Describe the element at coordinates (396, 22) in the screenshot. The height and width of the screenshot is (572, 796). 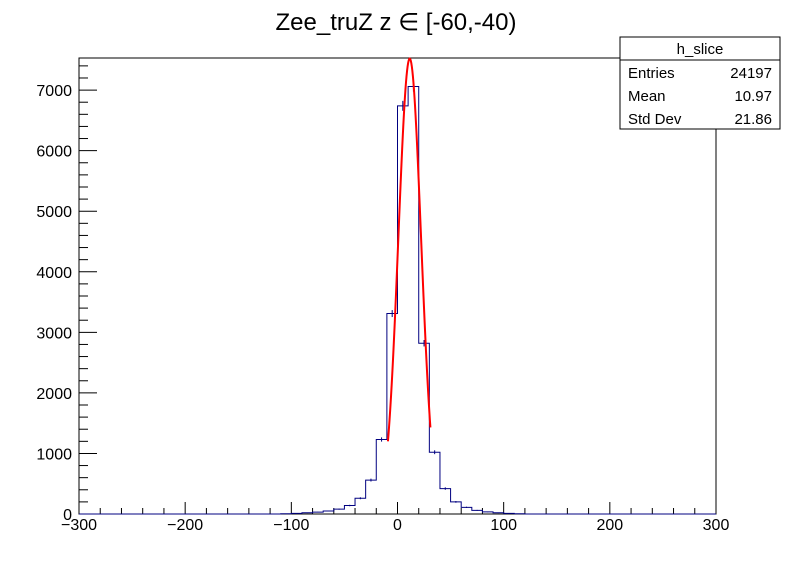
I see `chart-title: Zee_truZ z ∈ [-60,-40)` at that location.